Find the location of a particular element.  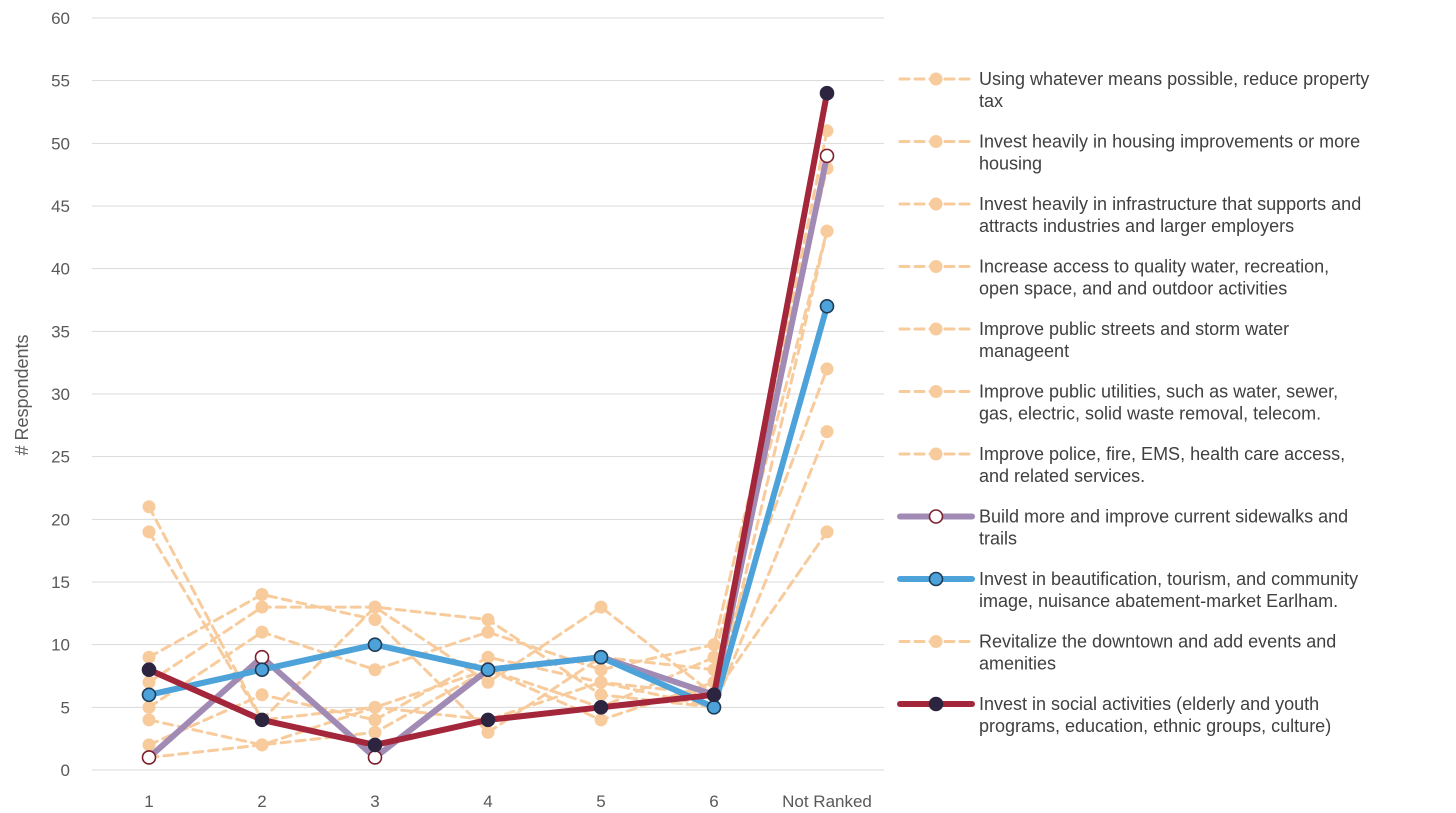

legend-label: housing is located at coordinates (1010, 164).